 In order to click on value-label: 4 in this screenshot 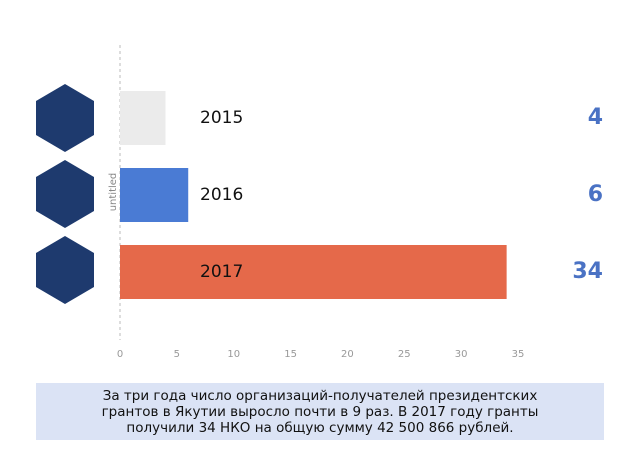, I will do `click(595, 117)`.